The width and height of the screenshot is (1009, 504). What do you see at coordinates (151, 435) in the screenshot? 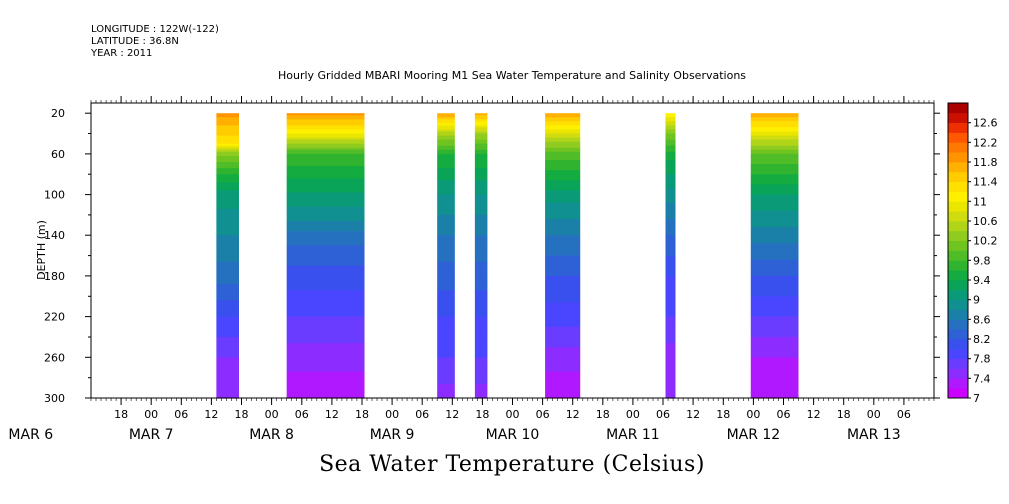
I see `x-day-label: MAR 7` at bounding box center [151, 435].